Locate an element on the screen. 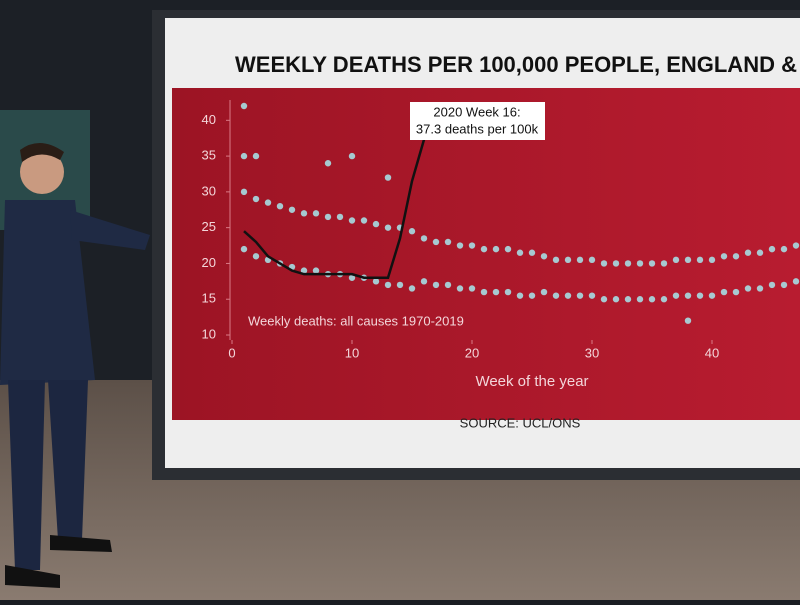  x-tick-label: 30 is located at coordinates (592, 352).